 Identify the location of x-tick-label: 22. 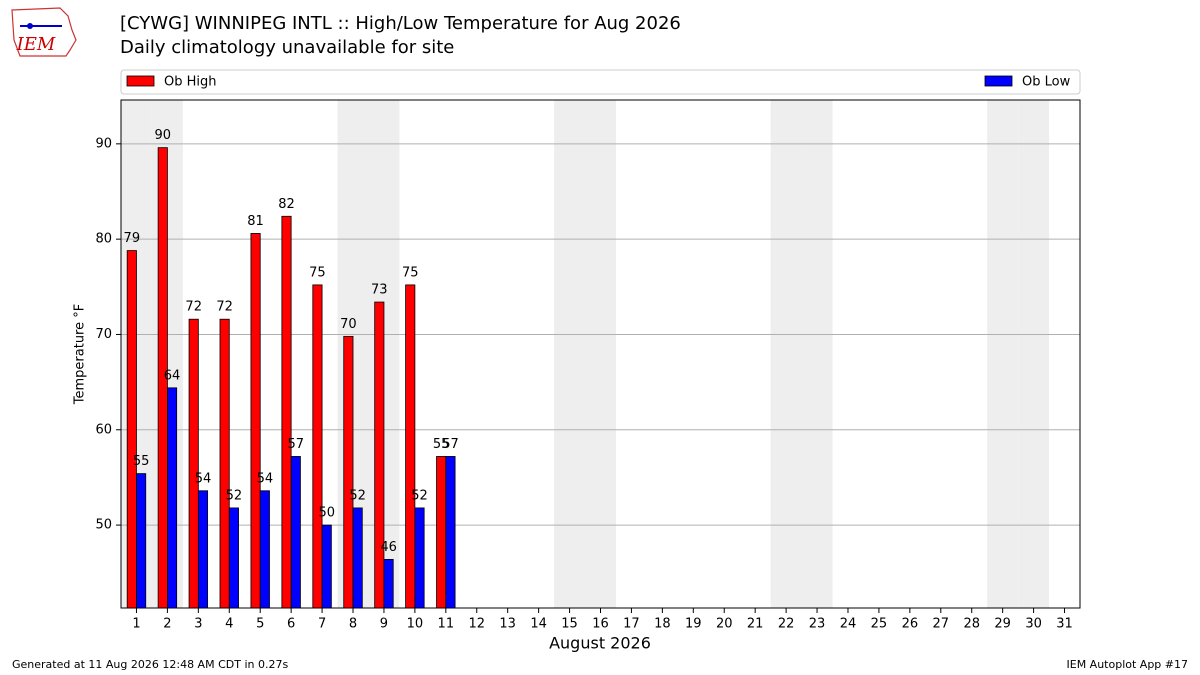
(786, 624).